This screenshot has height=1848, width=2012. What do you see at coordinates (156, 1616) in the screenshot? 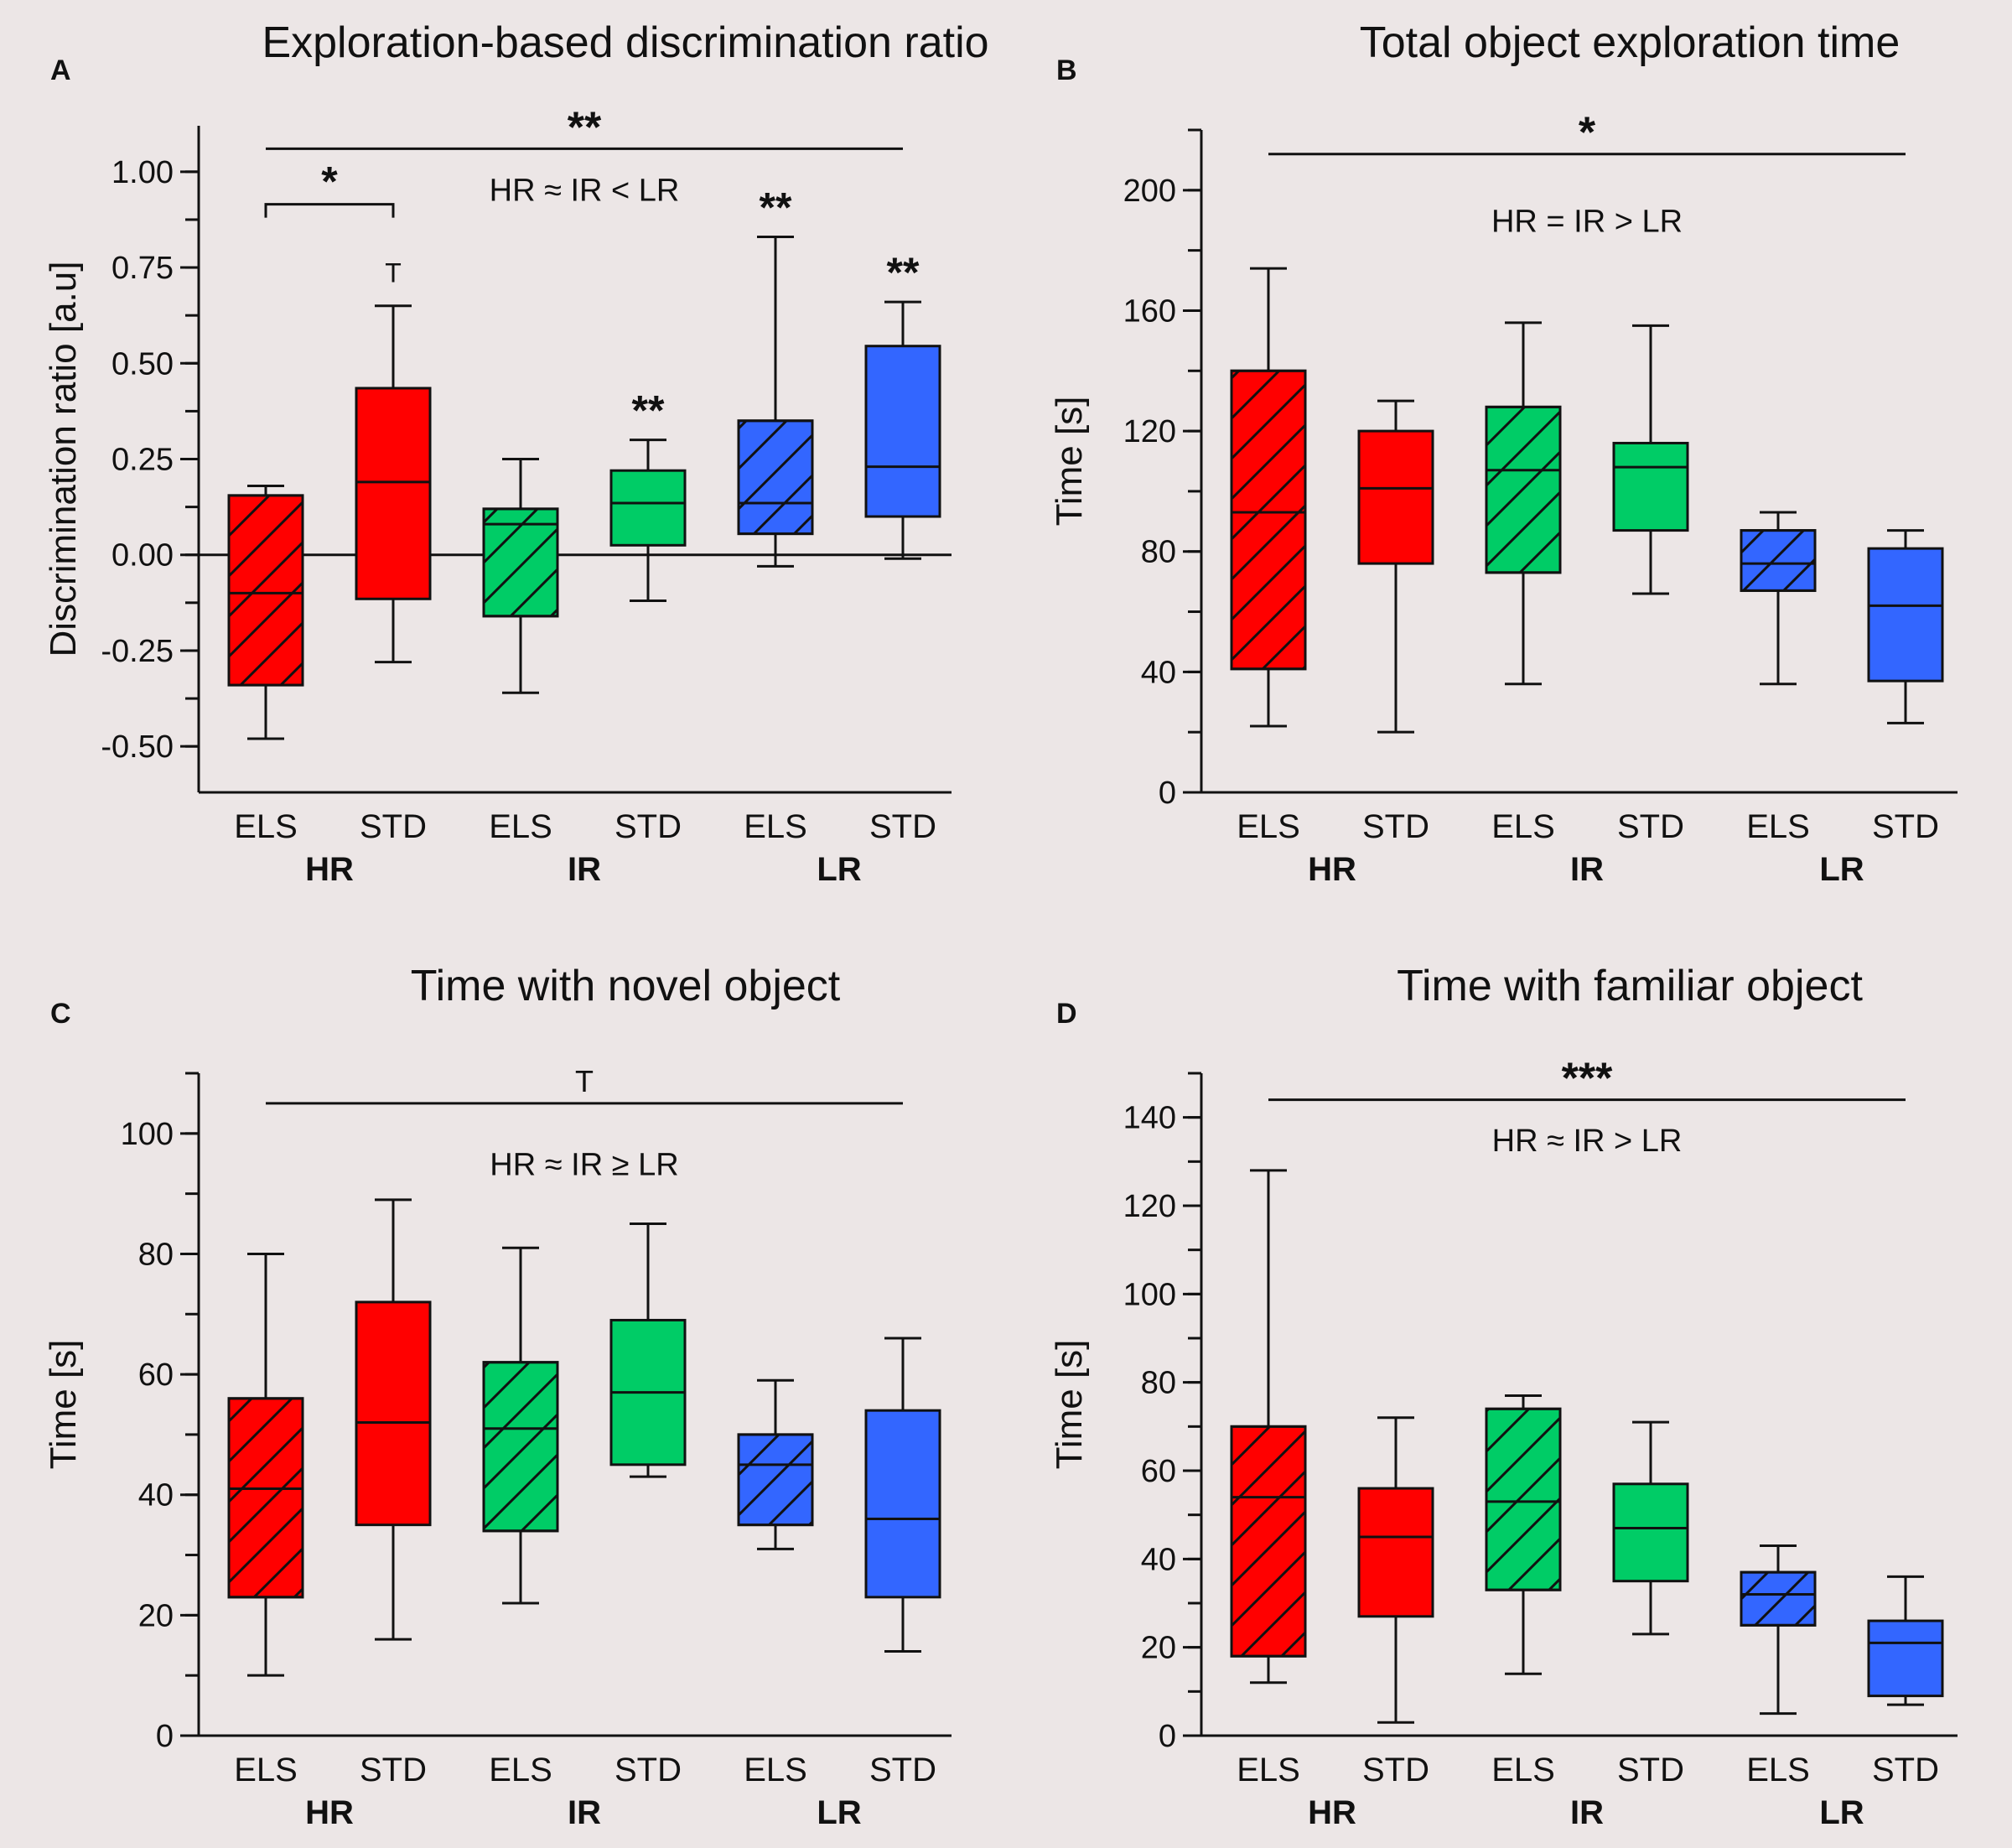
I see `y-tick-label: 20` at bounding box center [156, 1616].